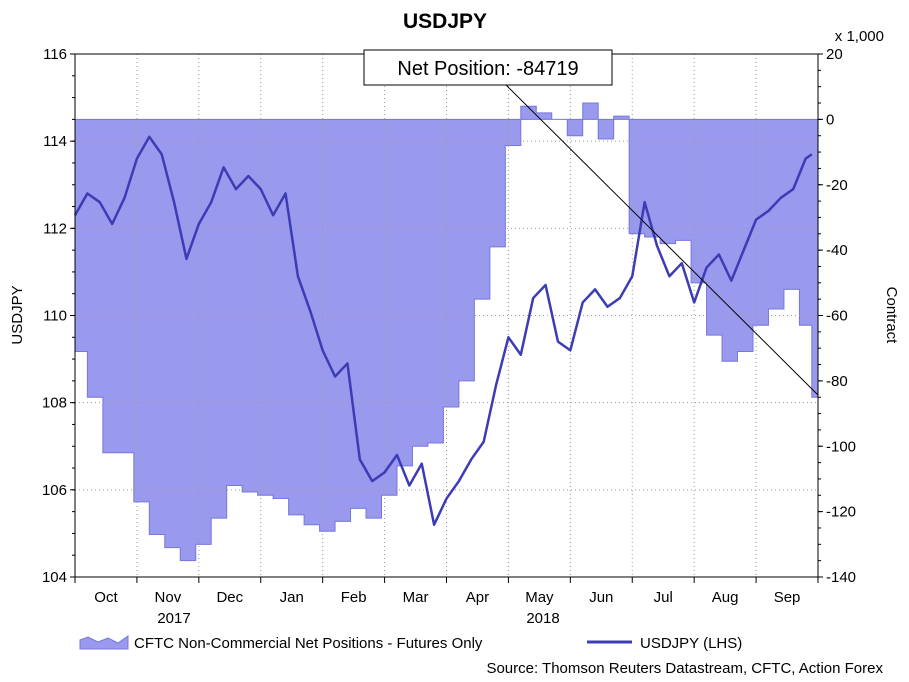  I want to click on right-tick-label: -140, so click(841, 577).